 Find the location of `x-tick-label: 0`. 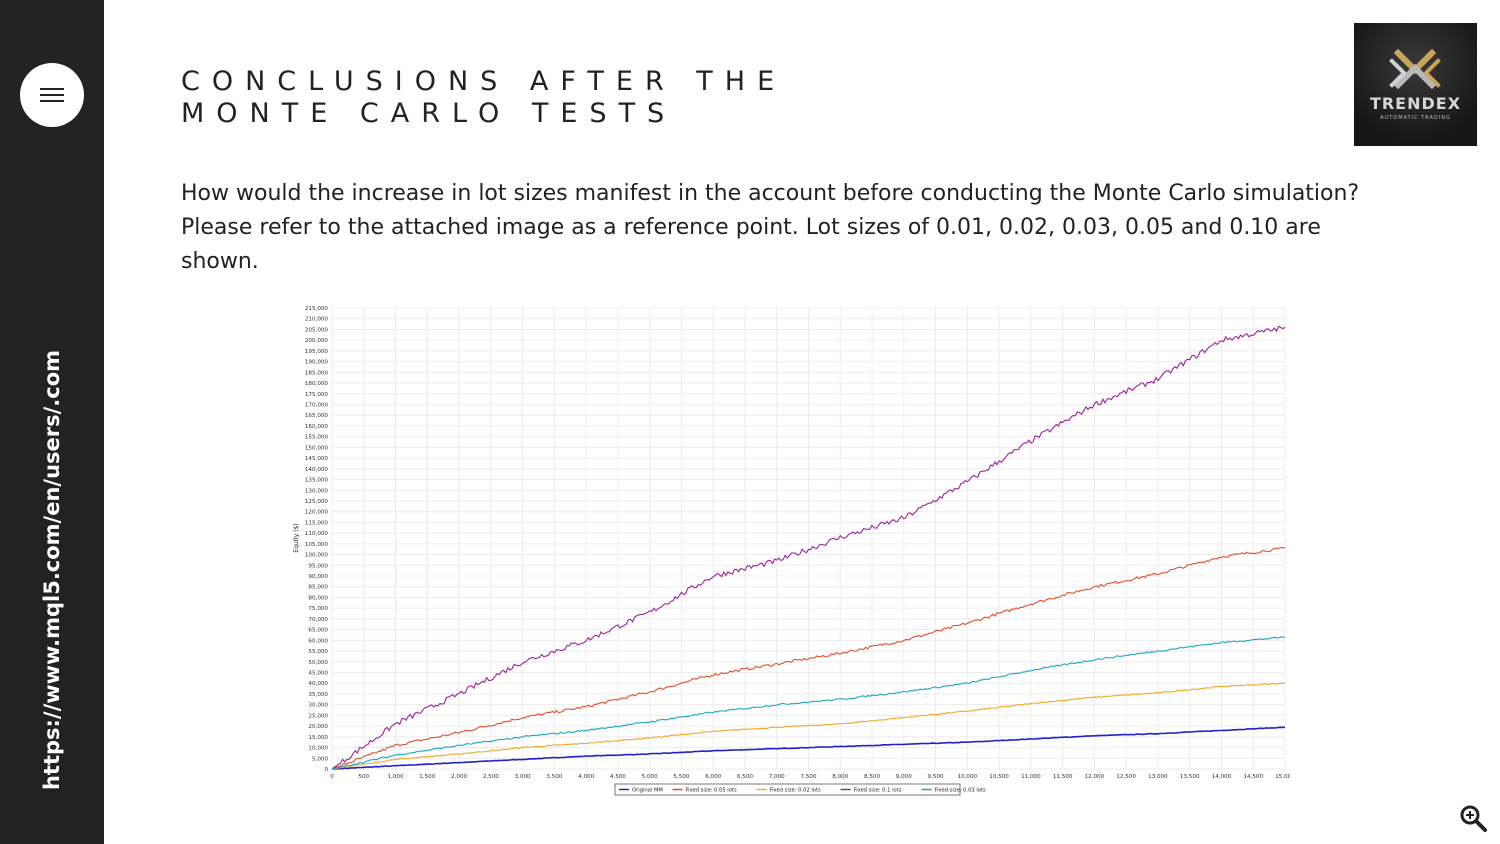

x-tick-label: 0 is located at coordinates (332, 777).